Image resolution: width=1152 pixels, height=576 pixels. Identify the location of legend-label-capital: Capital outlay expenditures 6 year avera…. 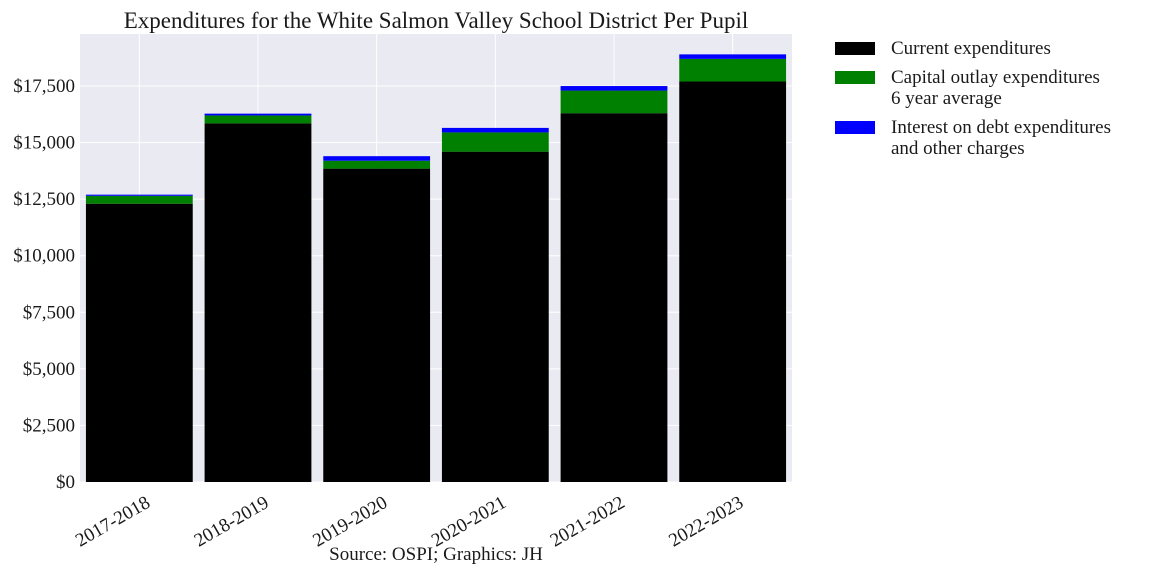
(995, 88).